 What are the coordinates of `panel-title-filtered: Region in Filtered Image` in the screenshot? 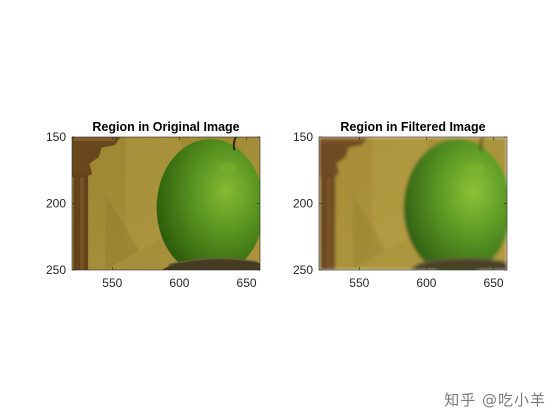 It's located at (412, 127).